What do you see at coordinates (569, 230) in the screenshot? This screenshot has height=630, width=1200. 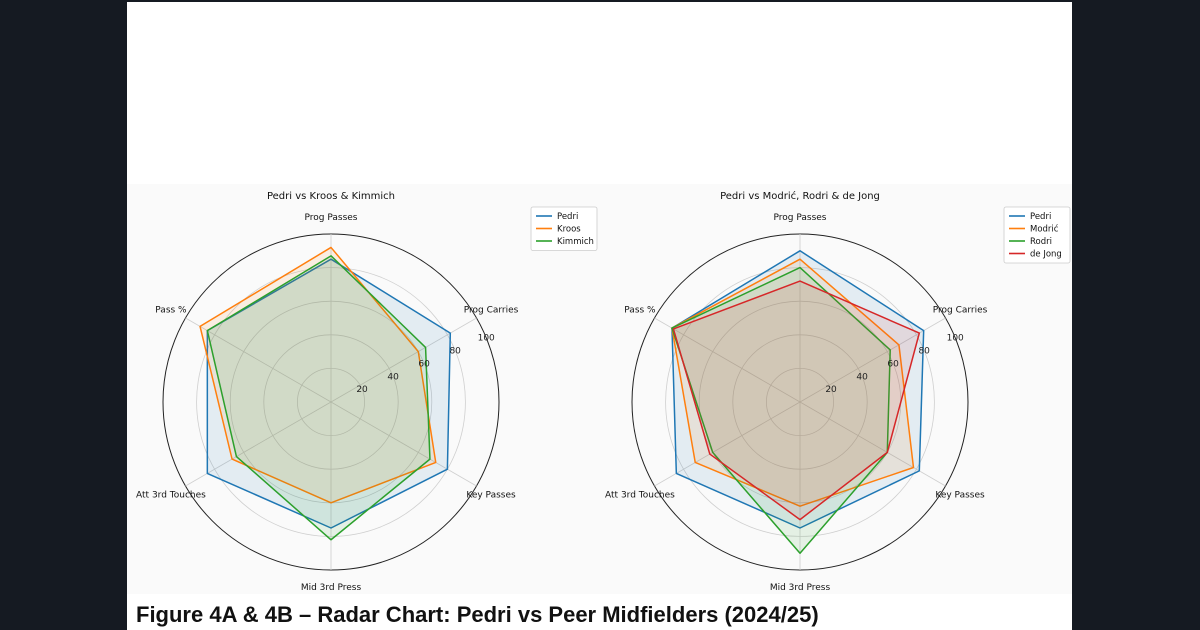 I see `legend-label-kroos: Kroos` at bounding box center [569, 230].